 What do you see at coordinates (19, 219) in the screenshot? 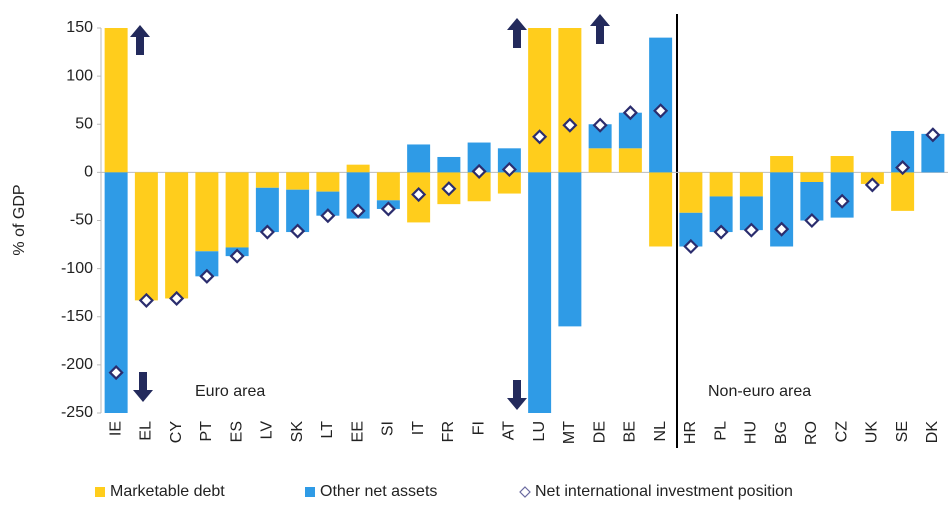
I see `y-axis-label: % of GDP` at bounding box center [19, 219].